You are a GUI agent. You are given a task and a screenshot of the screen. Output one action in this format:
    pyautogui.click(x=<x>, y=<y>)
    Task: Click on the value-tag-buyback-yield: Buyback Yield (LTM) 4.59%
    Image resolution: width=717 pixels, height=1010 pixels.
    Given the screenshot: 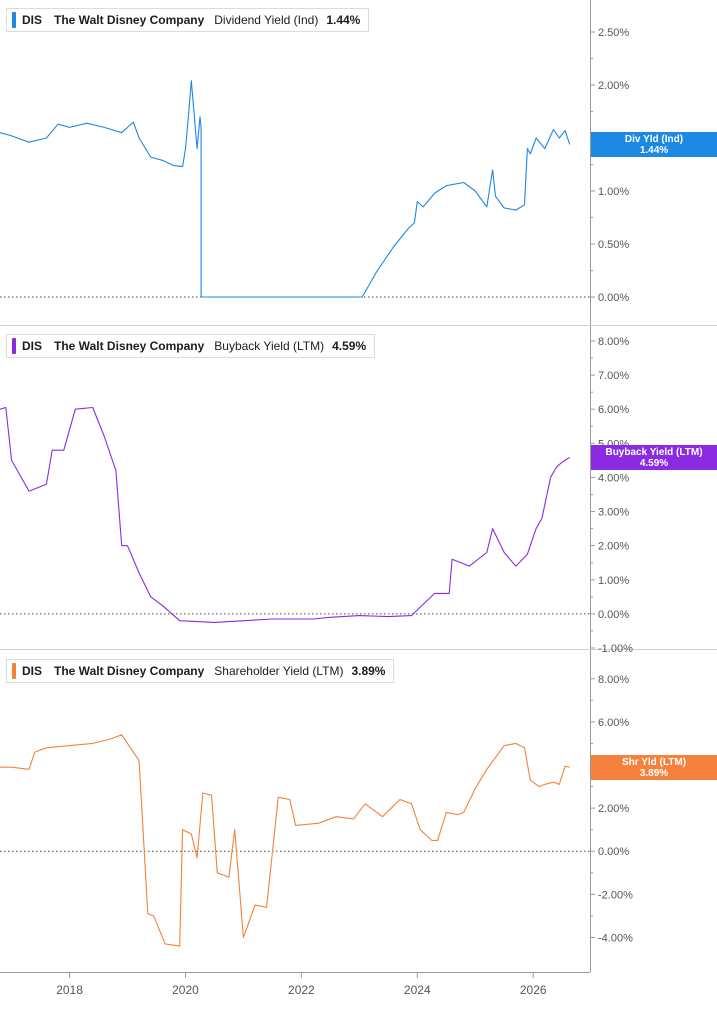 What is the action you would take?
    pyautogui.click(x=654, y=458)
    